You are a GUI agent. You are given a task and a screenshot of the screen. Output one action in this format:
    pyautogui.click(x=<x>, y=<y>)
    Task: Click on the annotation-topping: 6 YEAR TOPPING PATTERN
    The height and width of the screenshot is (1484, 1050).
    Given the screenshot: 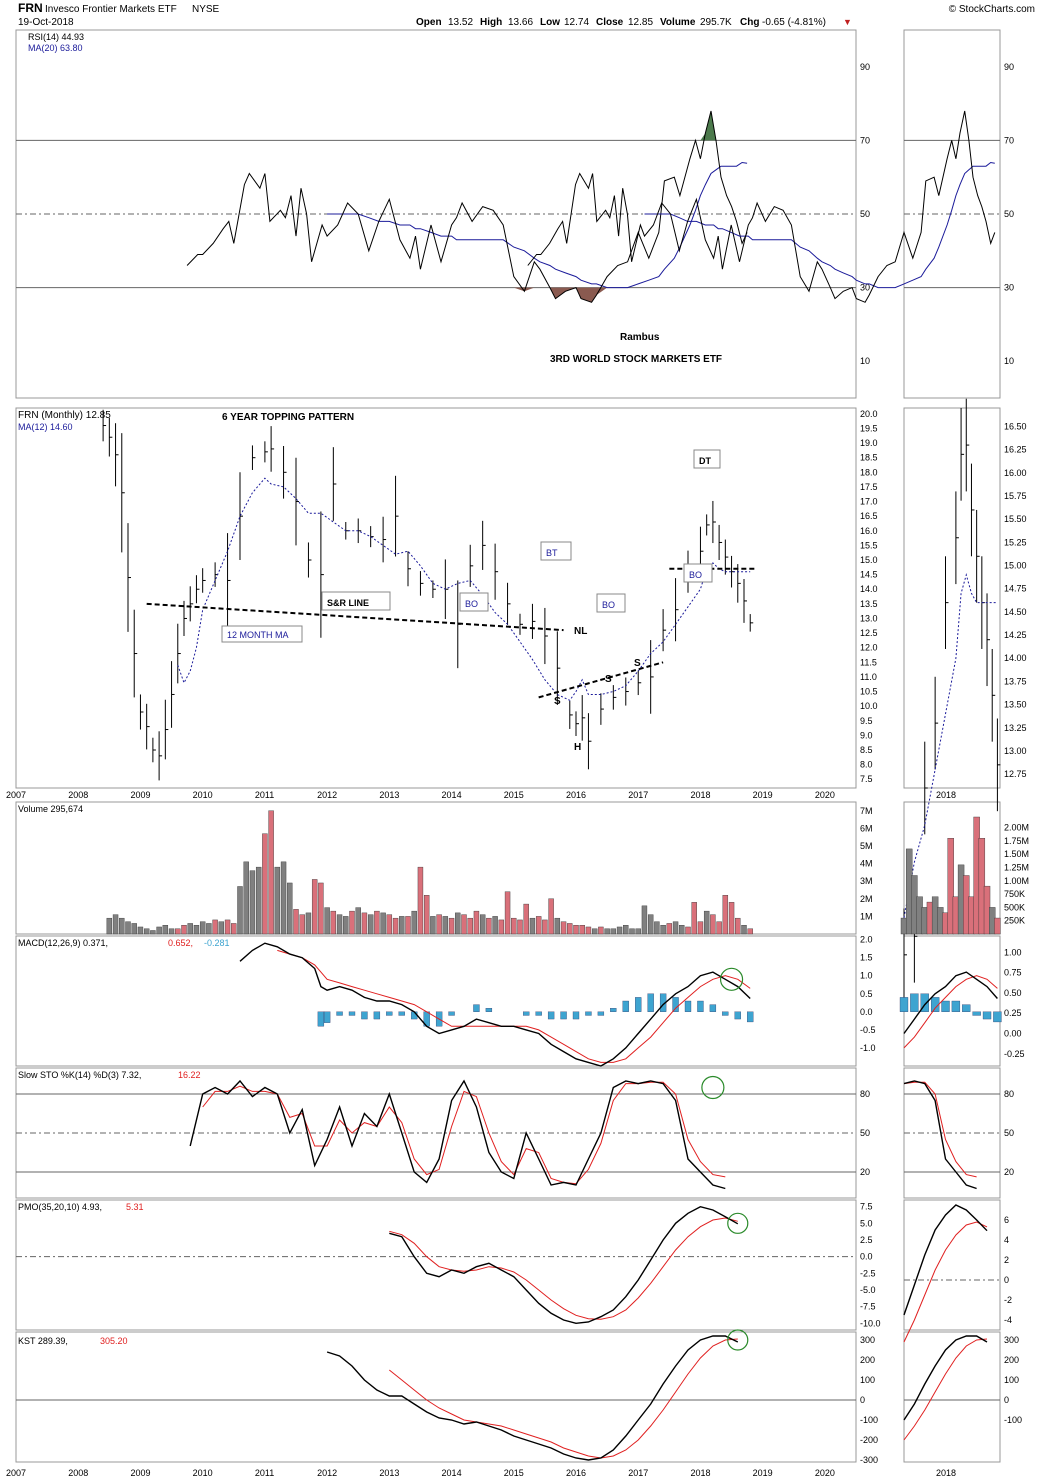 What is the action you would take?
    pyautogui.click(x=288, y=417)
    